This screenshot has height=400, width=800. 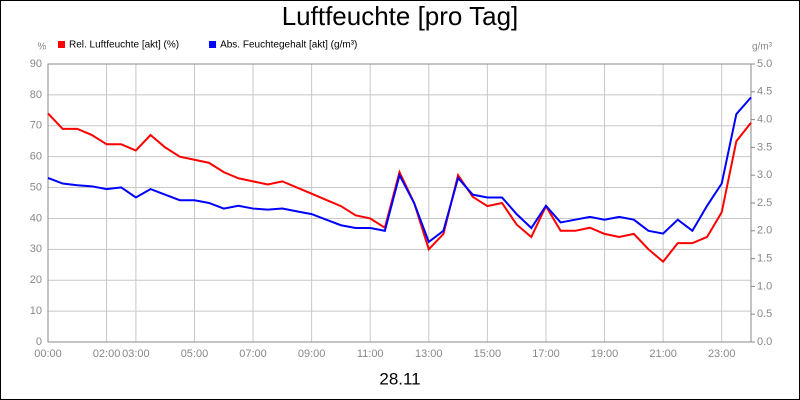 I want to click on y2-tick-label: 4.0, so click(x=764, y=120).